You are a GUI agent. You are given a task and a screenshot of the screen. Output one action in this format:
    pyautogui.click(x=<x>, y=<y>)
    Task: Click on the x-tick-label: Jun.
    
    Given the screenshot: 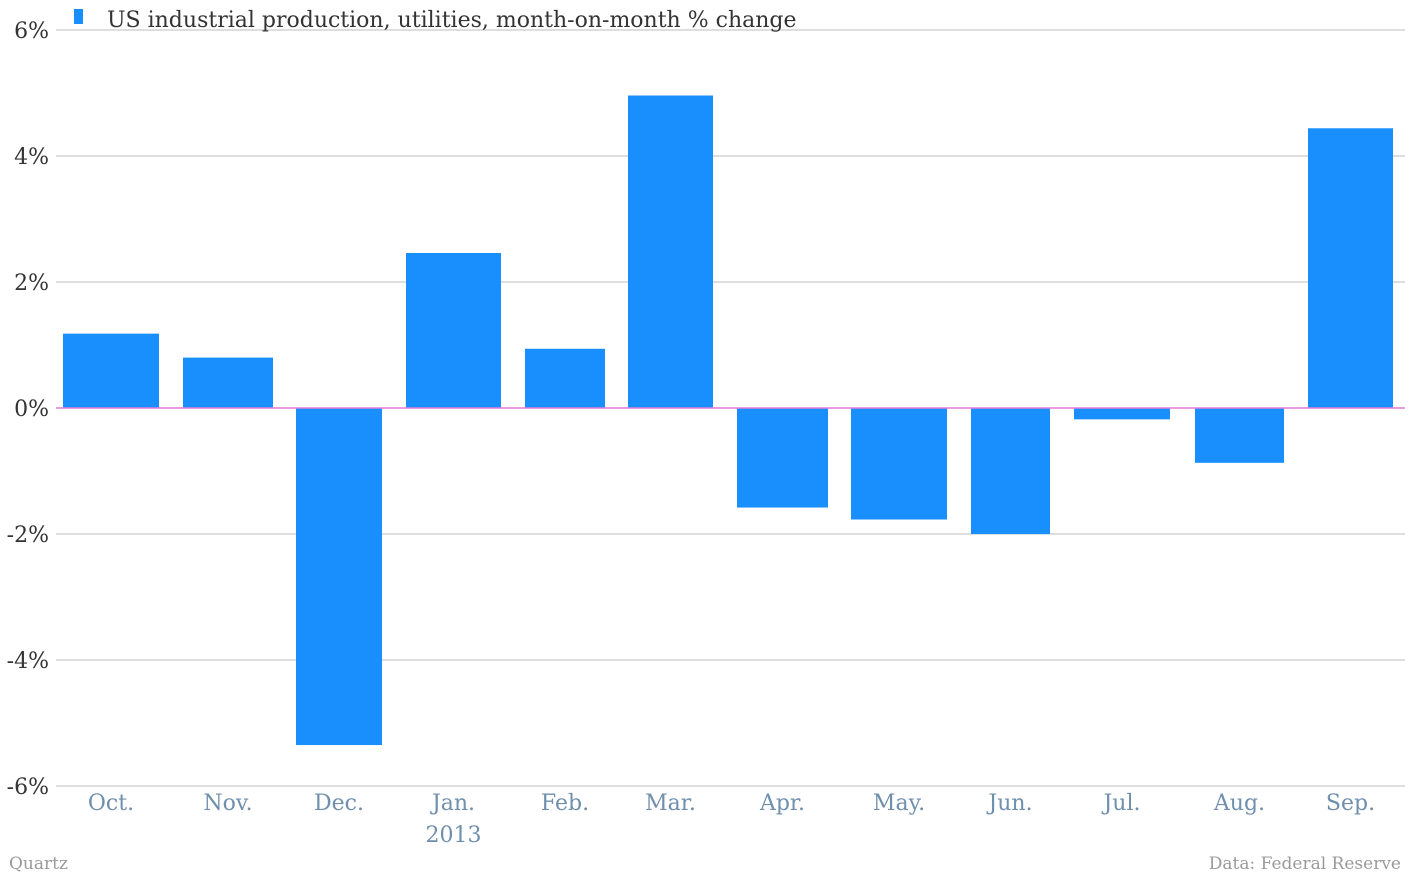 What is the action you would take?
    pyautogui.click(x=1009, y=803)
    